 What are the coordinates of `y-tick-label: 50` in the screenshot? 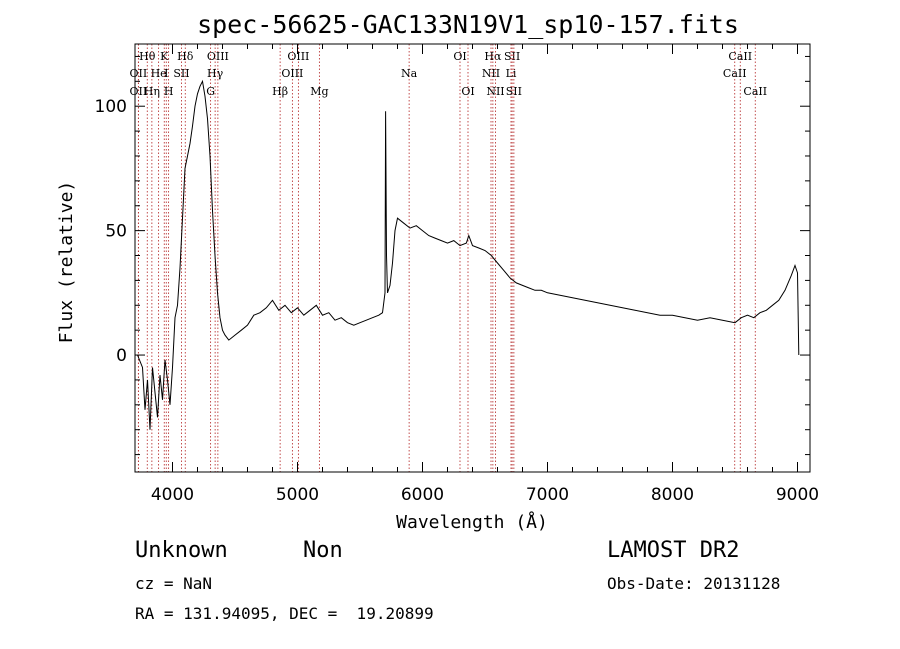 It's located at (116, 232).